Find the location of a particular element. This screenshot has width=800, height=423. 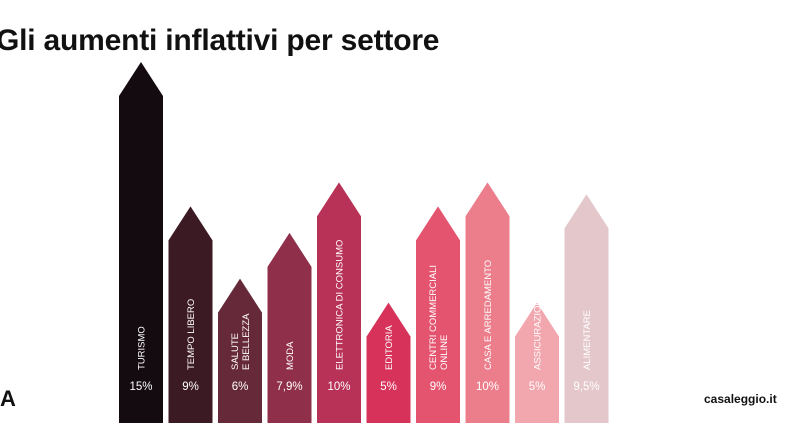

category-label-line: EDITORIA is located at coordinates (389, 347).